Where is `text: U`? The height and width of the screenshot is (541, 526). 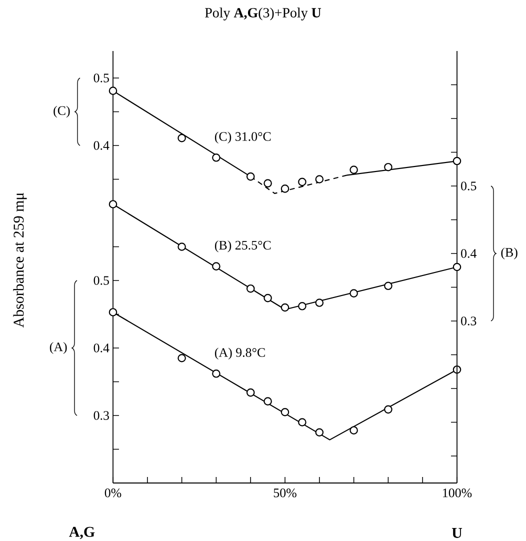
text: U is located at coordinates (457, 533).